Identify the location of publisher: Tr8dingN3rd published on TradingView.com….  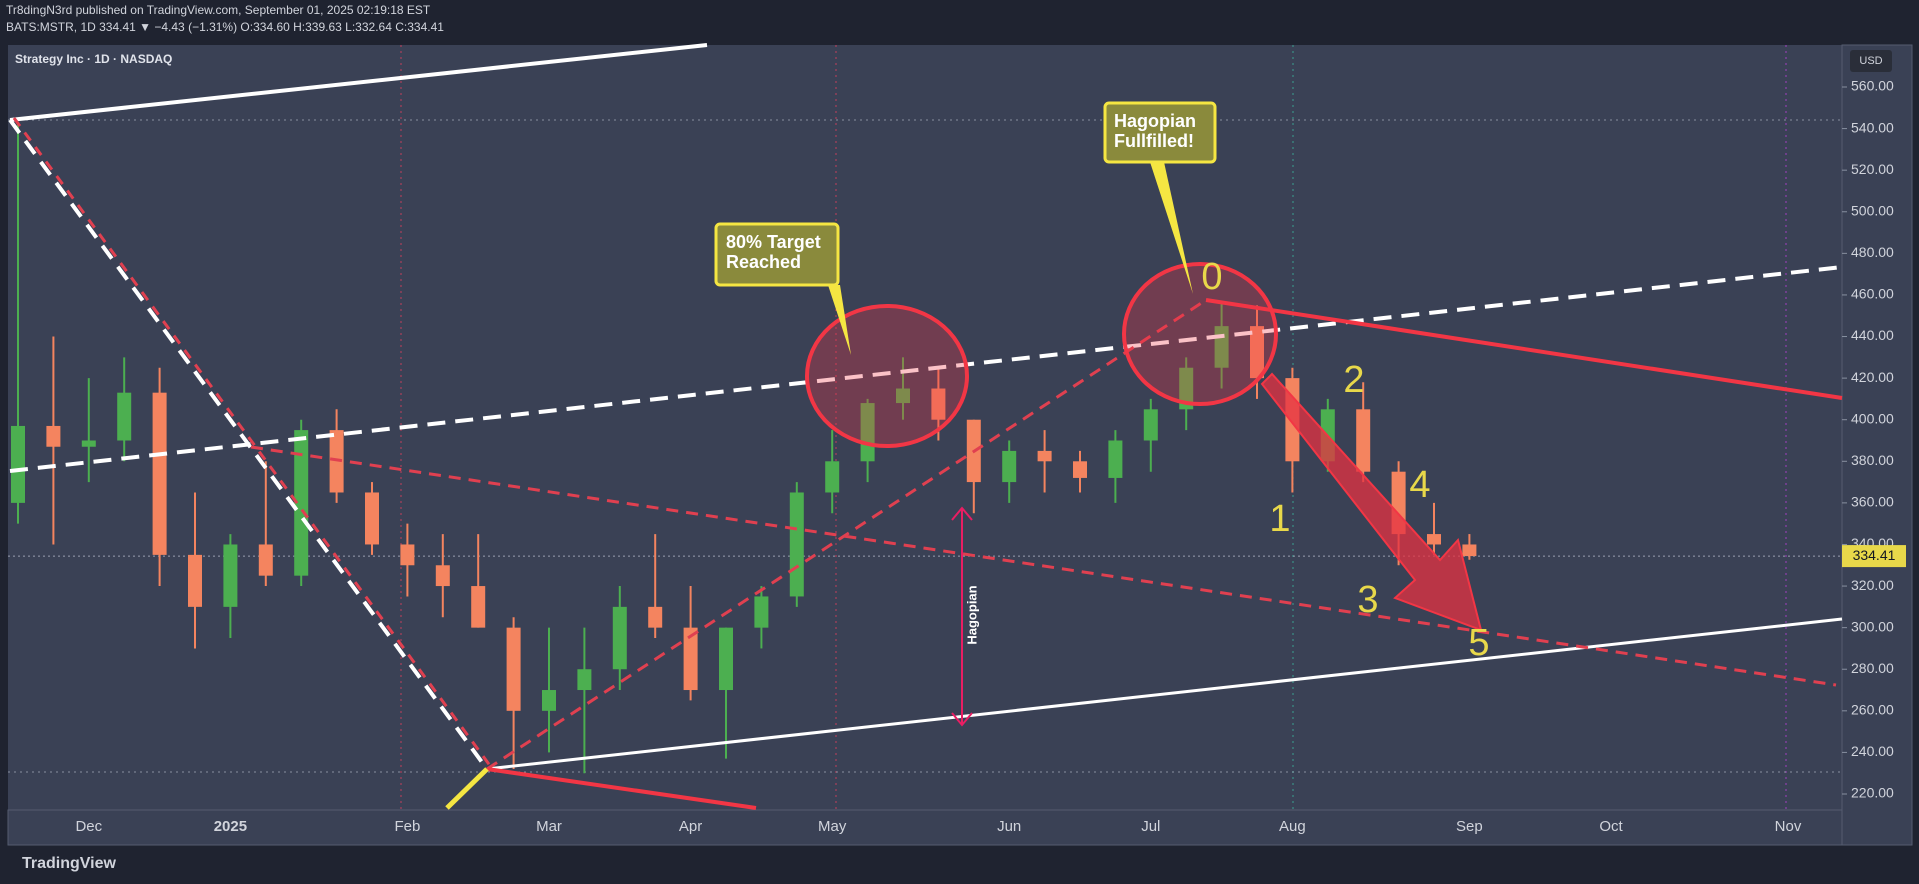
(218, 10).